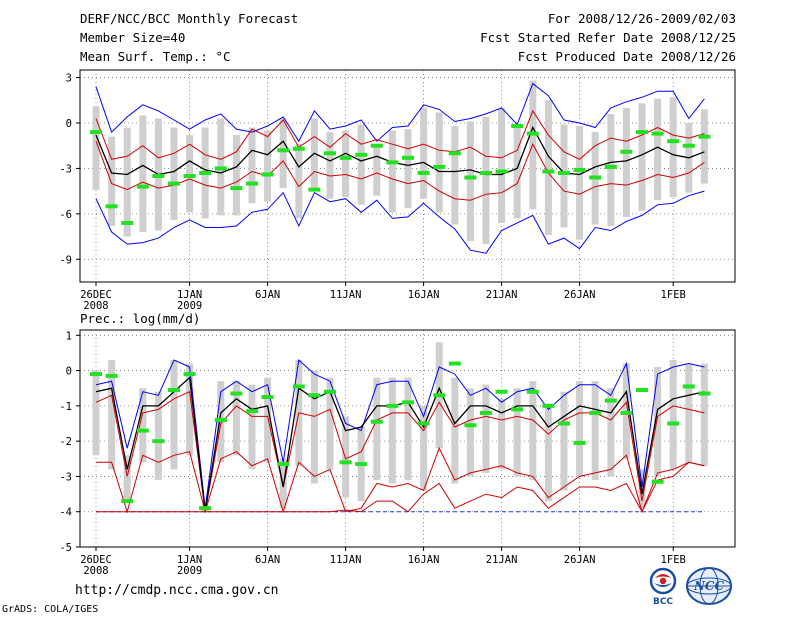  Describe the element at coordinates (663, 601) in the screenshot. I see `bcc-logo-text: BCC` at that location.